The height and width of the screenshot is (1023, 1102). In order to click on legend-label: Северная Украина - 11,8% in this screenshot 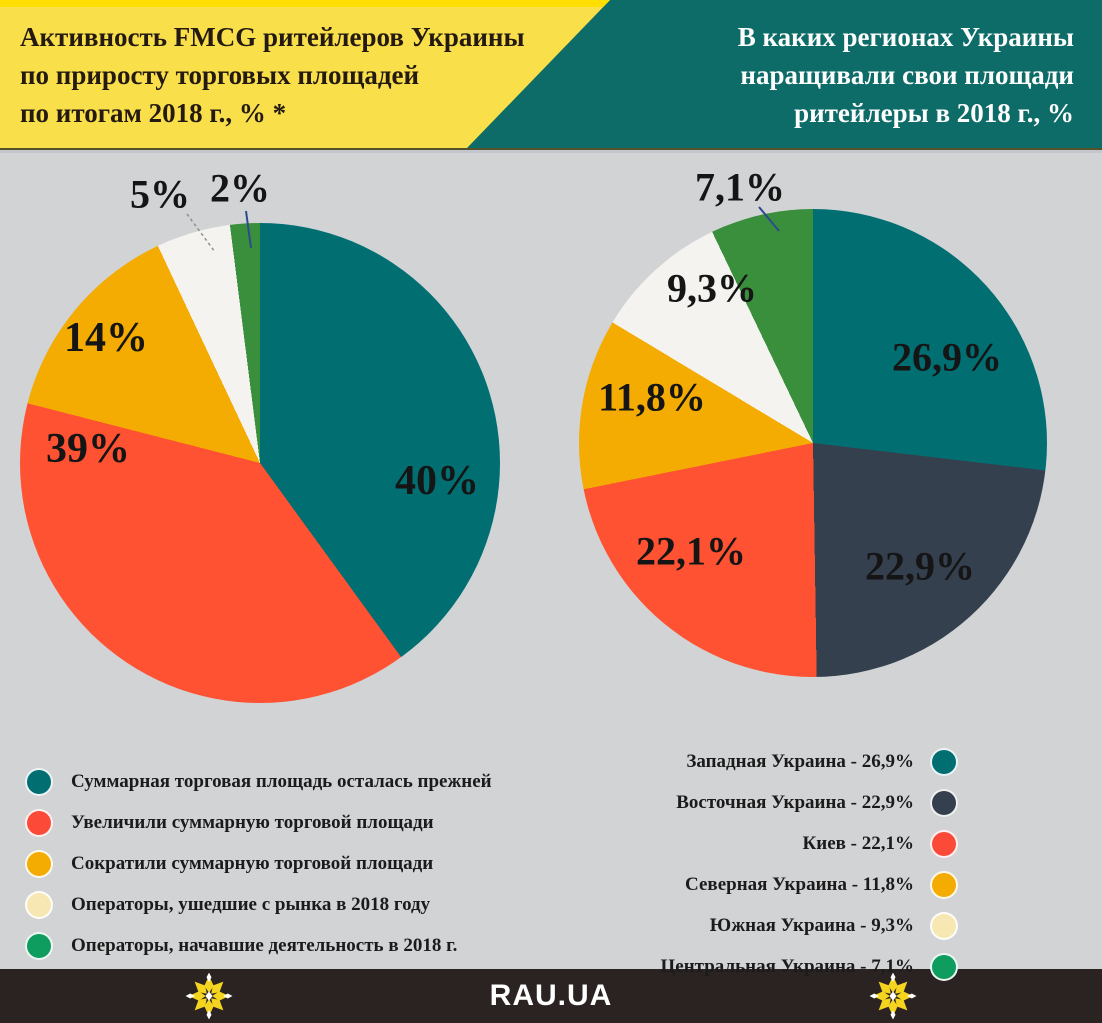, I will do `click(799, 884)`.